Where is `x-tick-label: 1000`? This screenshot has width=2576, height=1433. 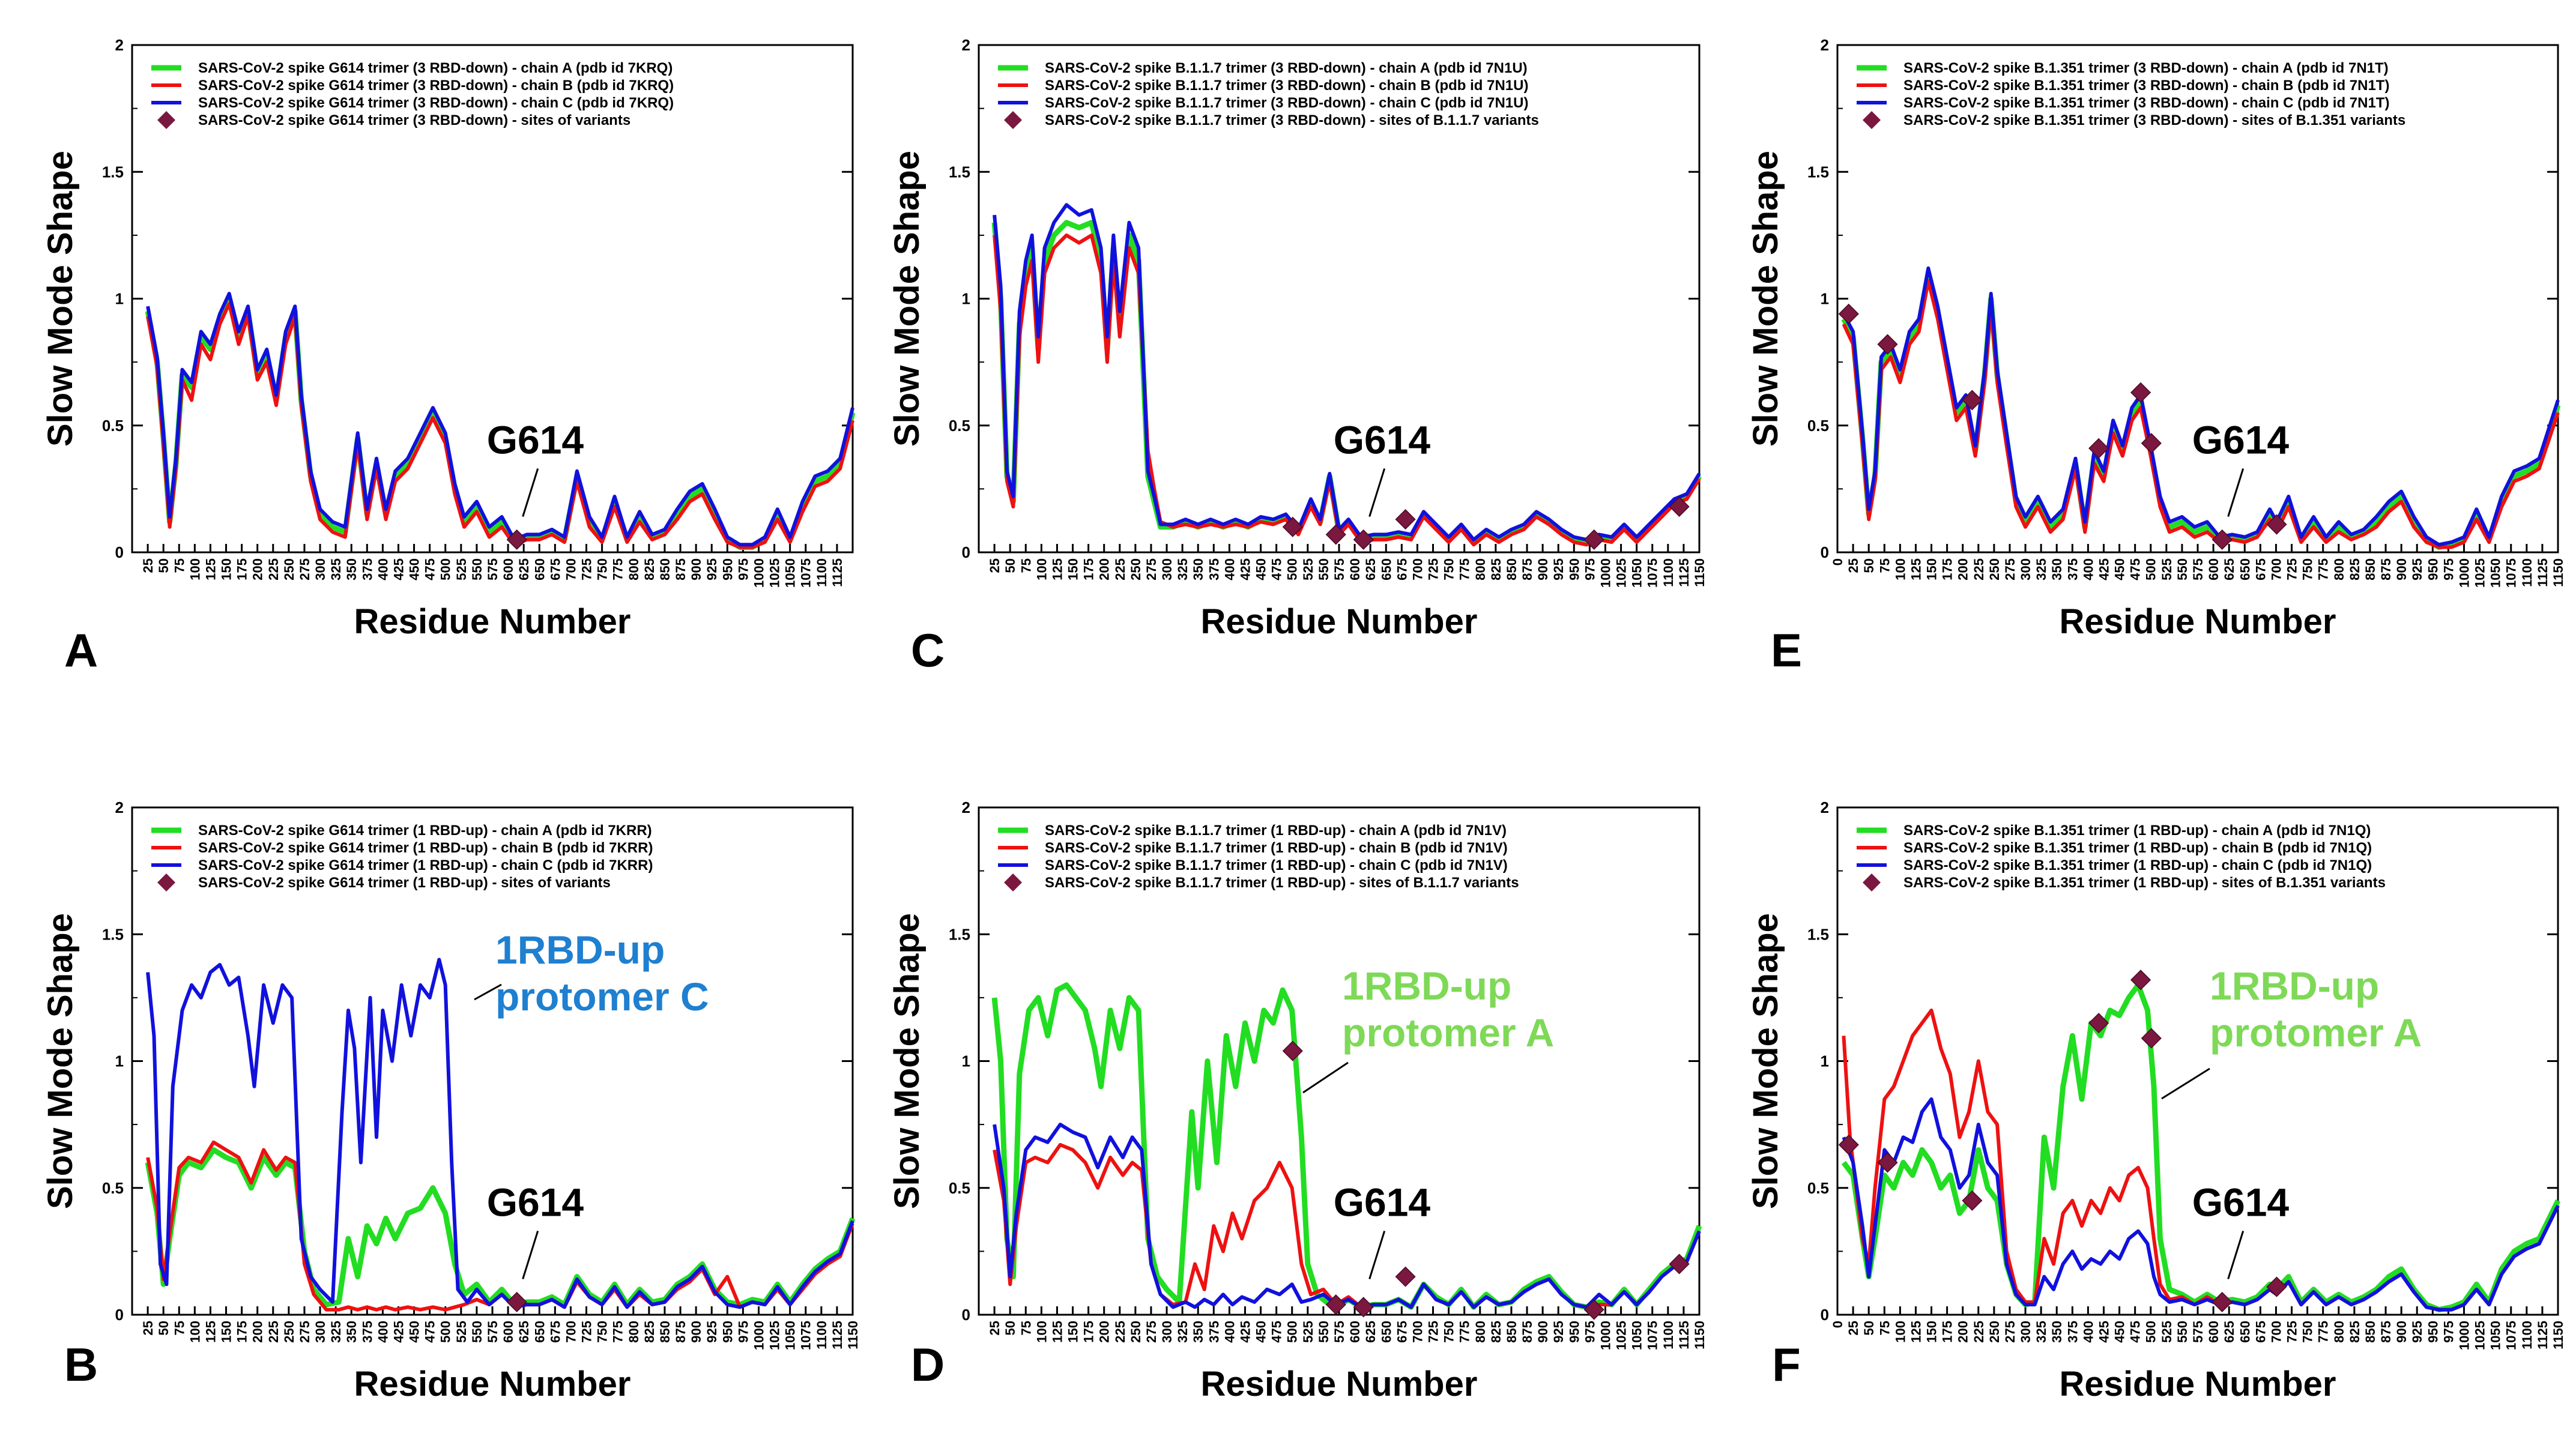 x-tick-label: 1000 is located at coordinates (758, 1335).